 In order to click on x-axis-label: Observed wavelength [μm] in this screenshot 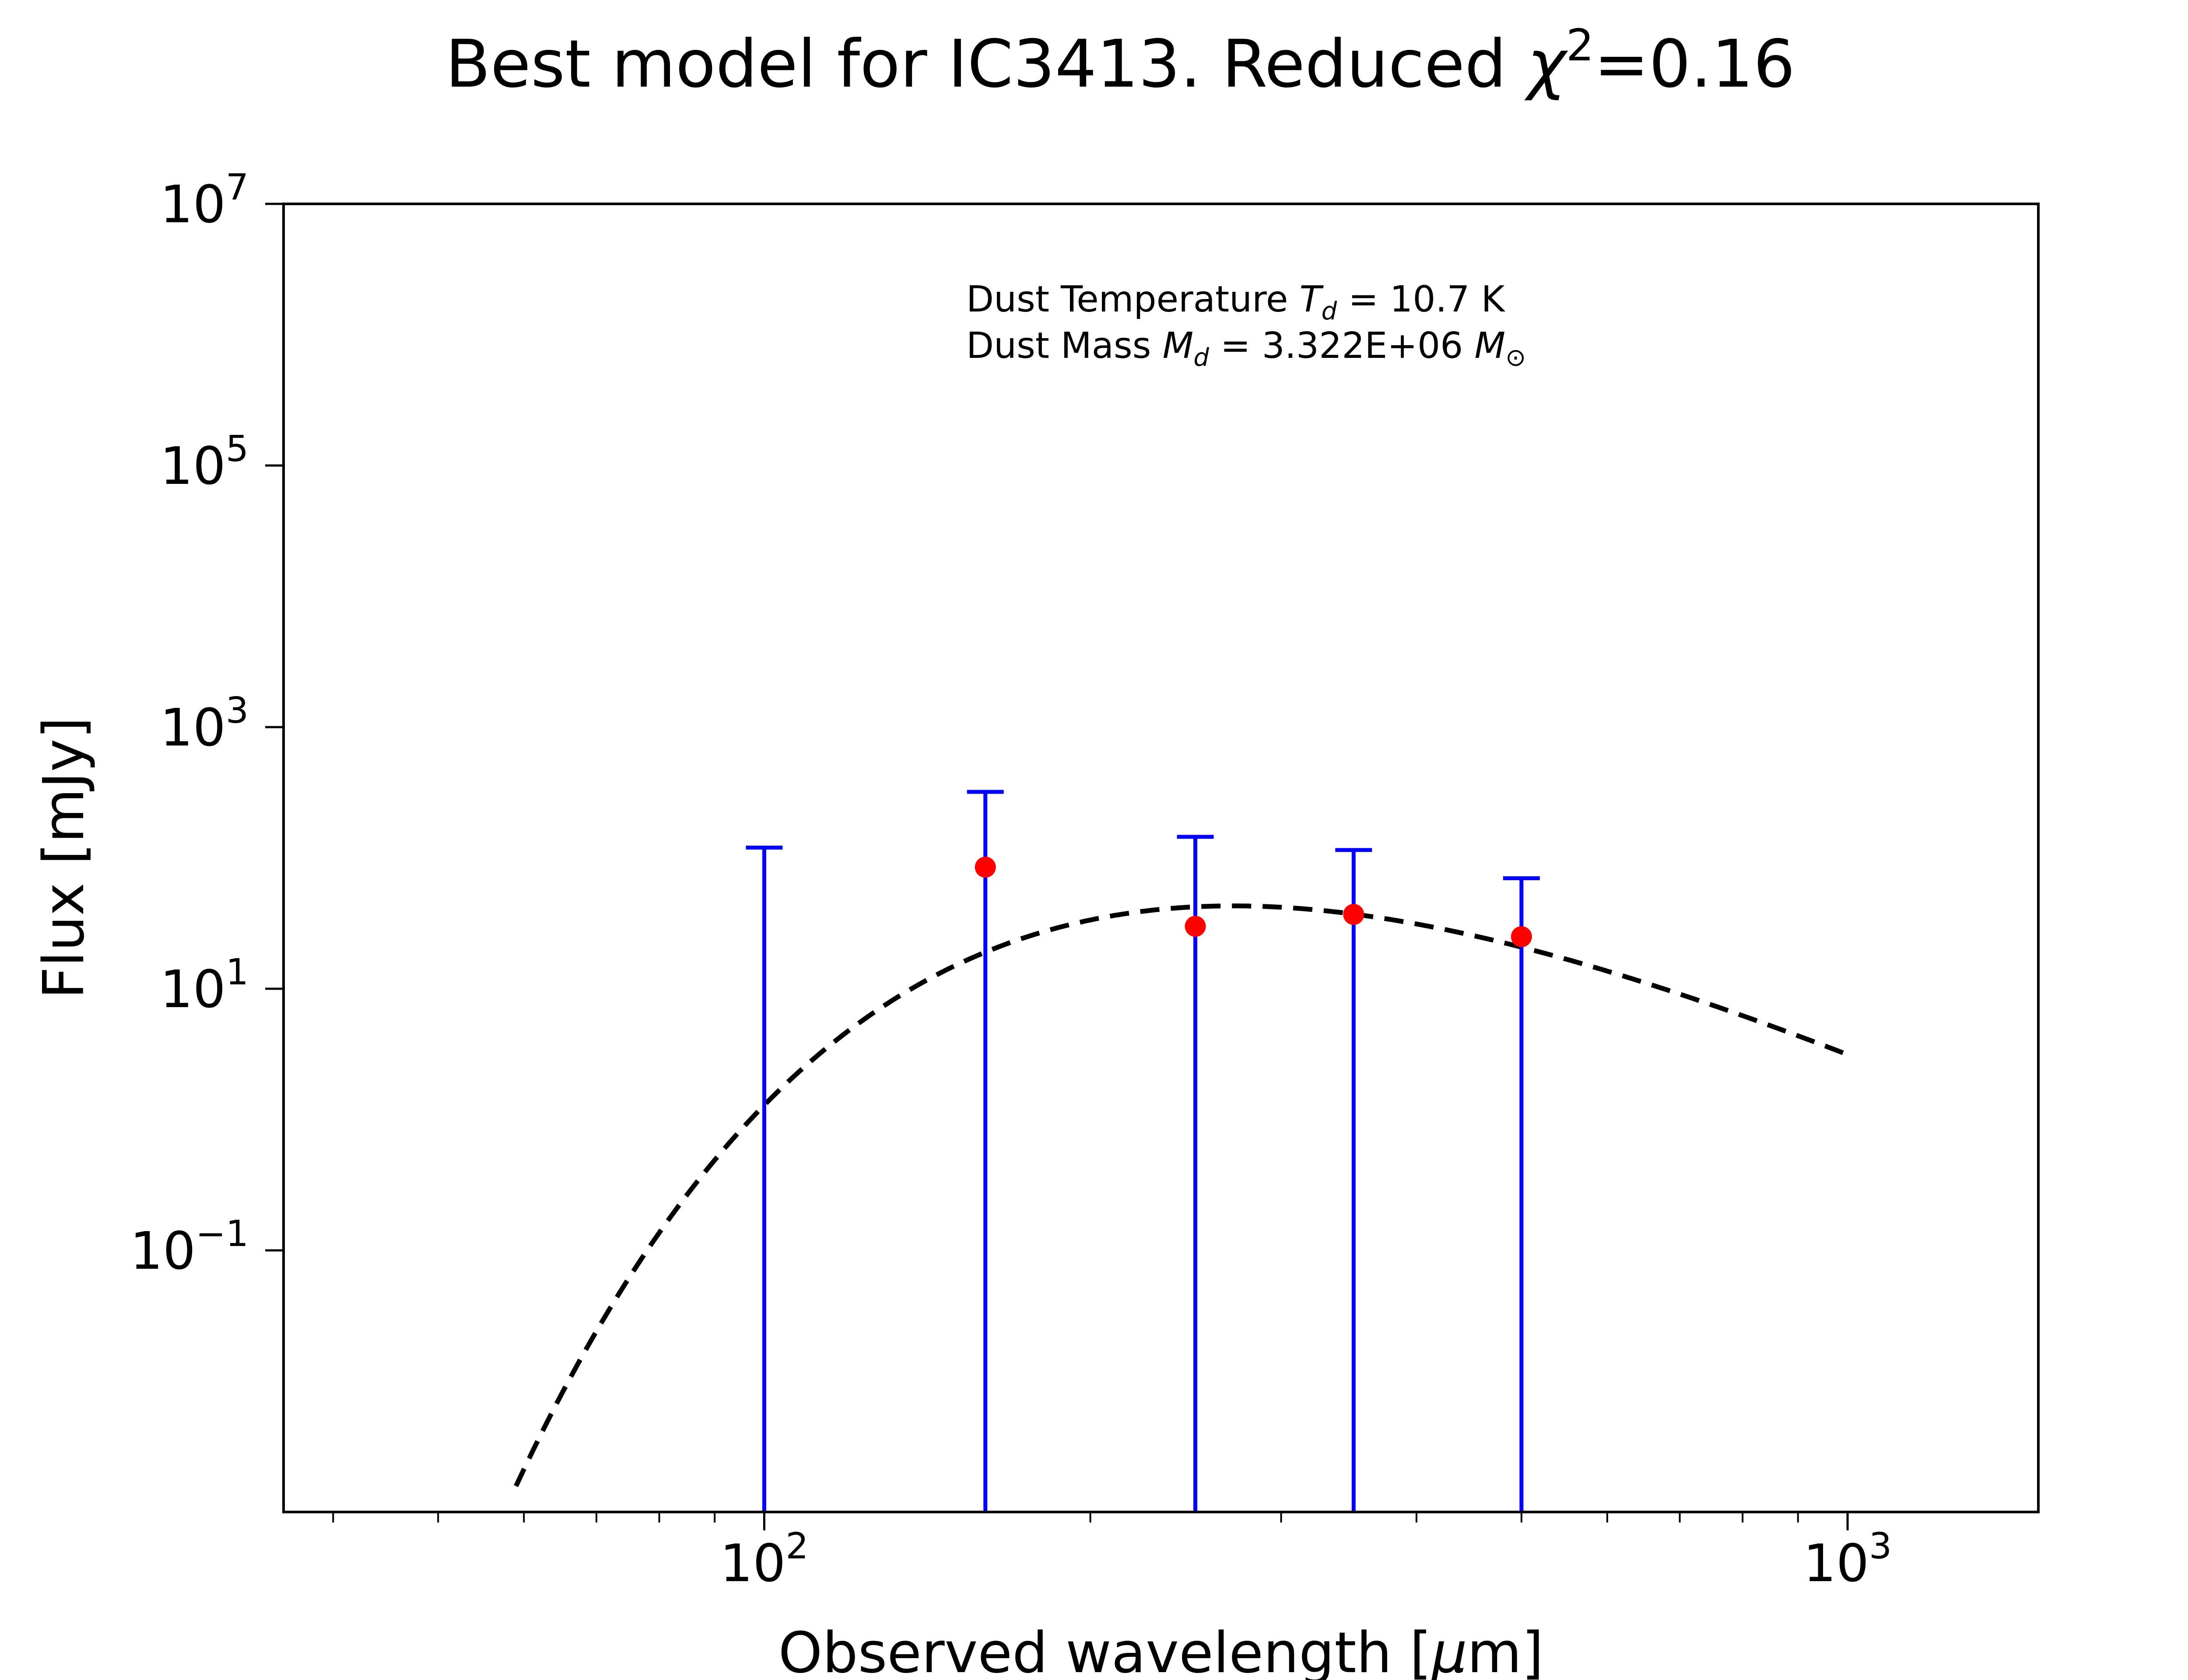, I will do `click(1161, 1650)`.